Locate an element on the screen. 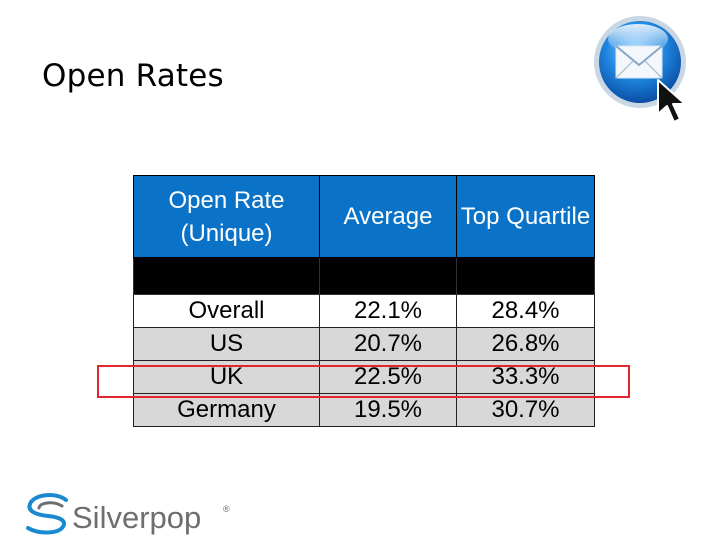 This screenshot has height=546, width=728. header-open-rate: Open Rate (Unique) is located at coordinates (226, 216).